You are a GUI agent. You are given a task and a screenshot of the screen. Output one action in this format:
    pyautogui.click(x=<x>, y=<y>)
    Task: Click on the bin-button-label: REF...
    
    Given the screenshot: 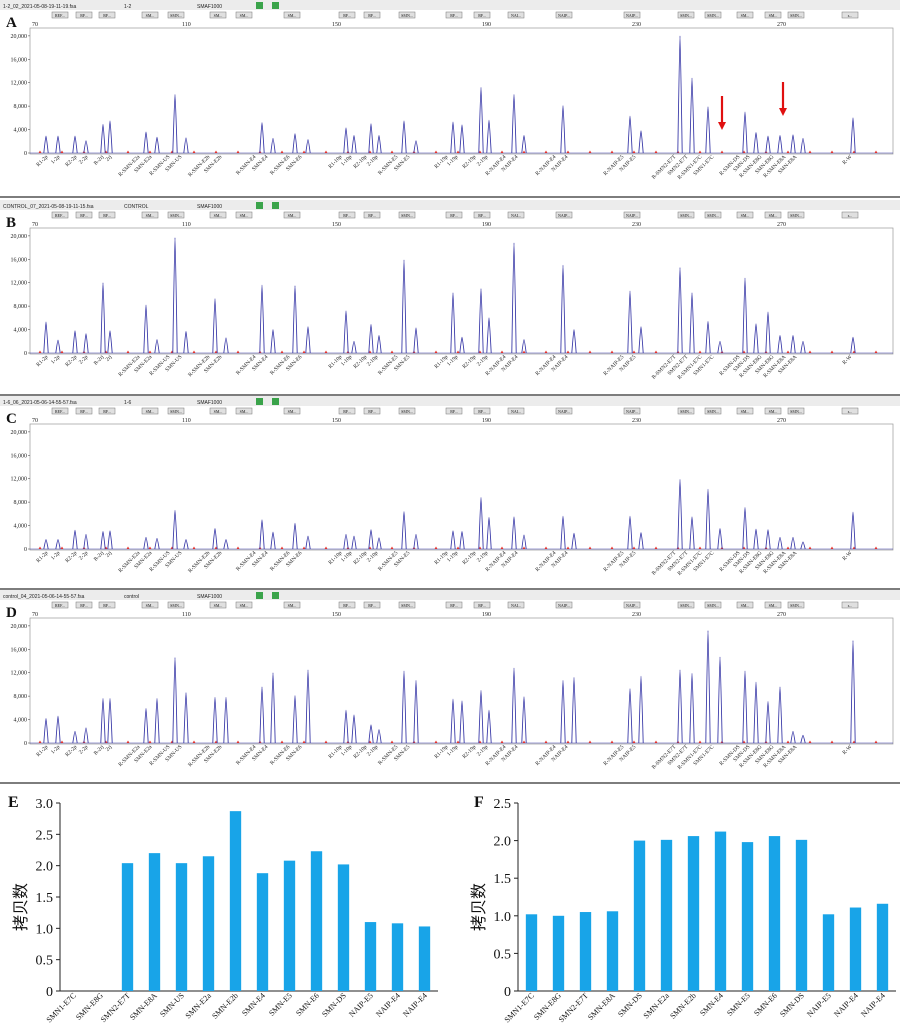 What is the action you would take?
    pyautogui.click(x=60, y=411)
    